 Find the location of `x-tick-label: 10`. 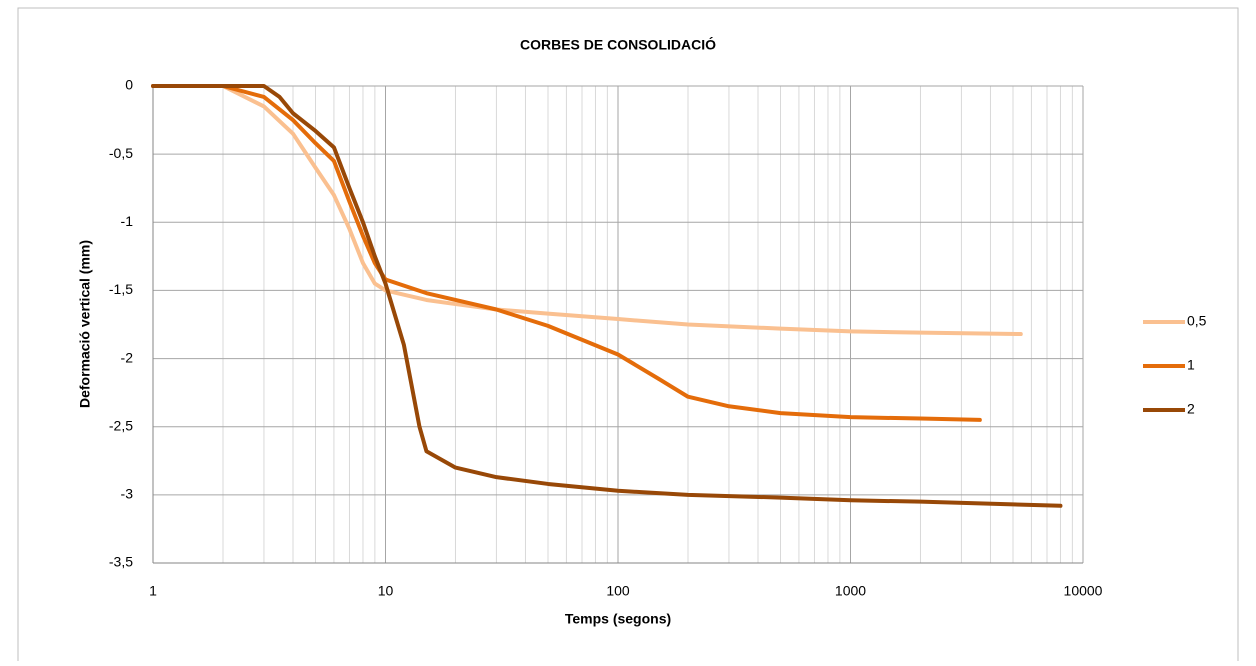

x-tick-label: 10 is located at coordinates (386, 591).